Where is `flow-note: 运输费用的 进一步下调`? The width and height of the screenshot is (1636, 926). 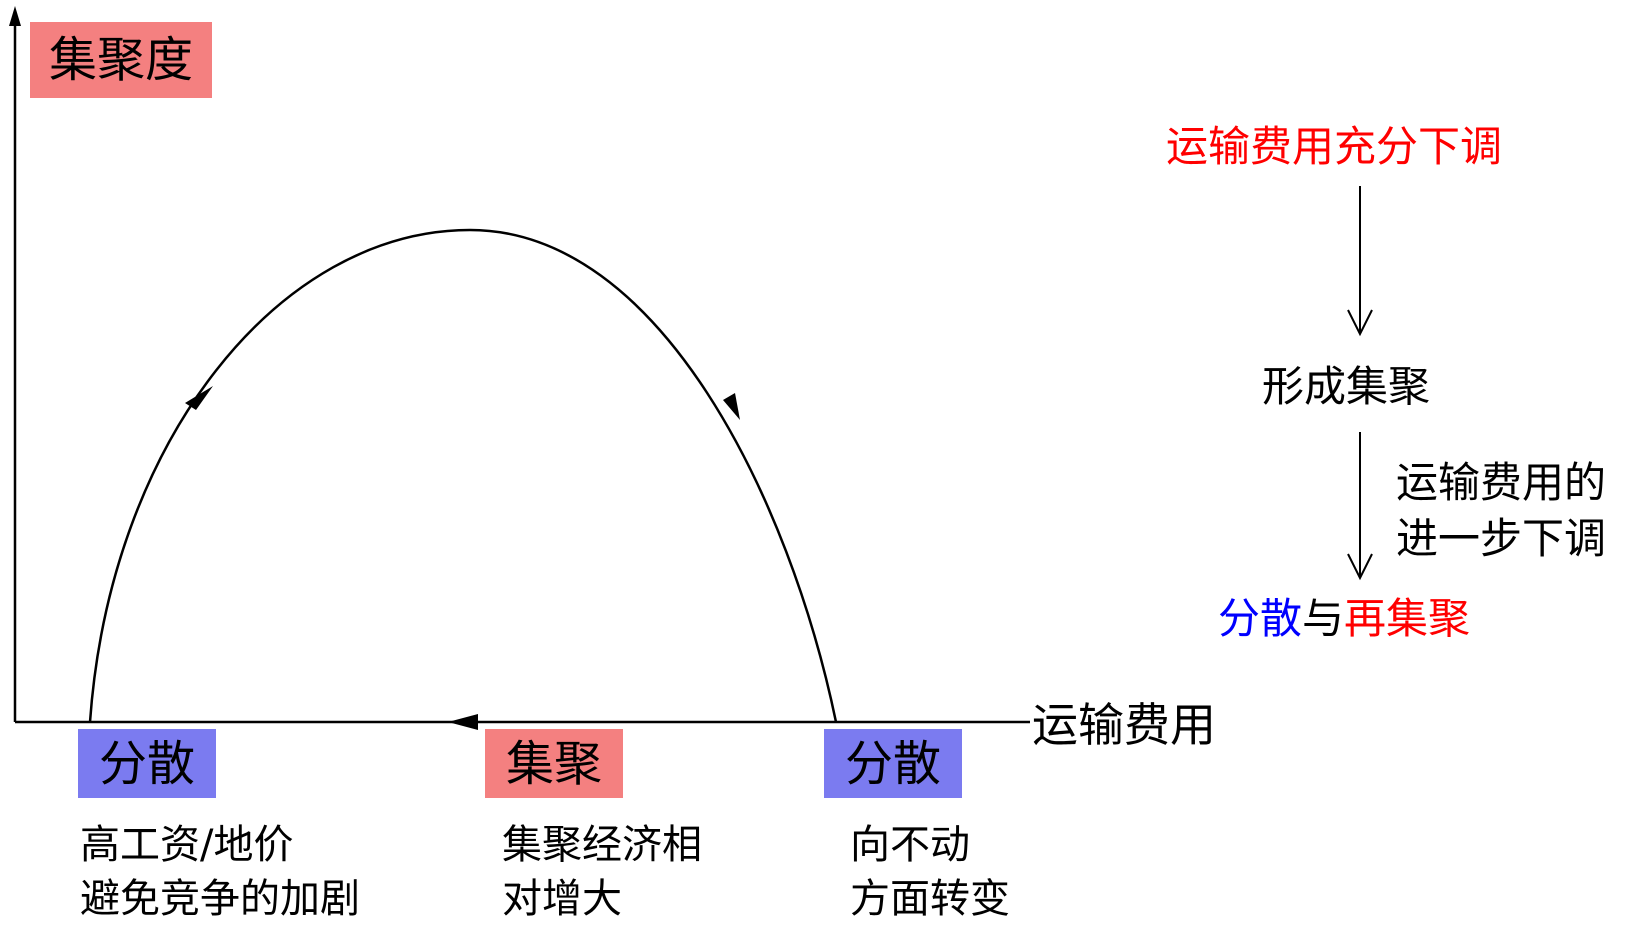
flow-note: 运输费用的 进一步下调 is located at coordinates (1501, 511).